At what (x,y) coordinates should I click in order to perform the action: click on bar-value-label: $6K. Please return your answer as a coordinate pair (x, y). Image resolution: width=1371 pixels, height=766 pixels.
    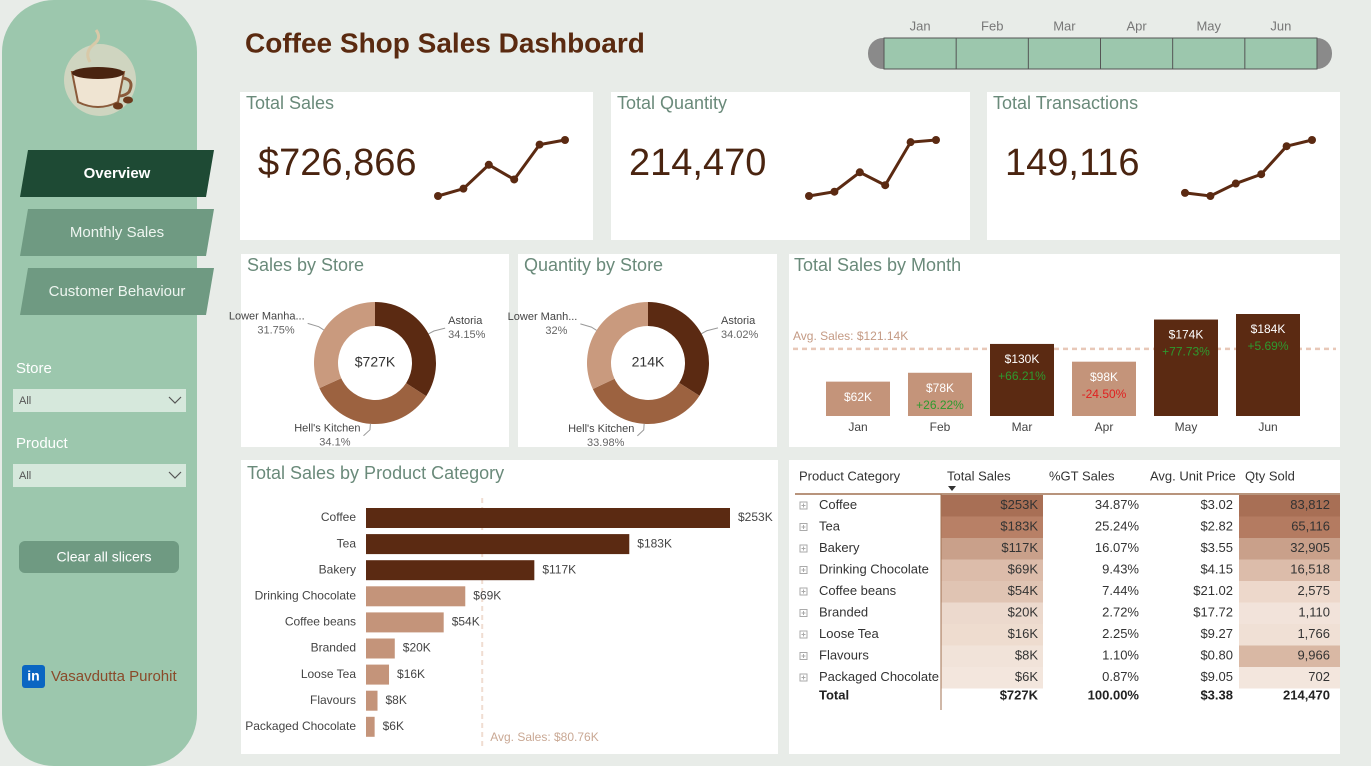
    Looking at the image, I should click on (393, 726).